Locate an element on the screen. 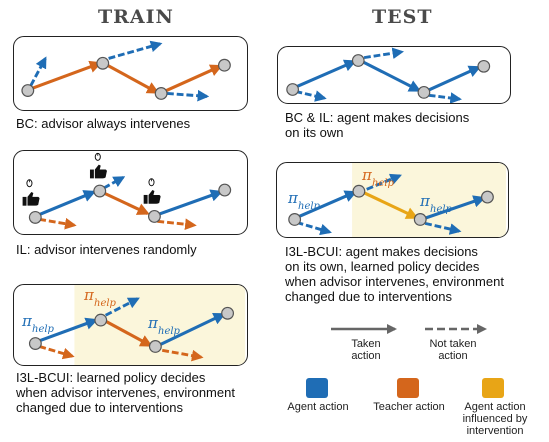 This screenshot has width=549, height=442. bc-diagram is located at coordinates (126, 71).